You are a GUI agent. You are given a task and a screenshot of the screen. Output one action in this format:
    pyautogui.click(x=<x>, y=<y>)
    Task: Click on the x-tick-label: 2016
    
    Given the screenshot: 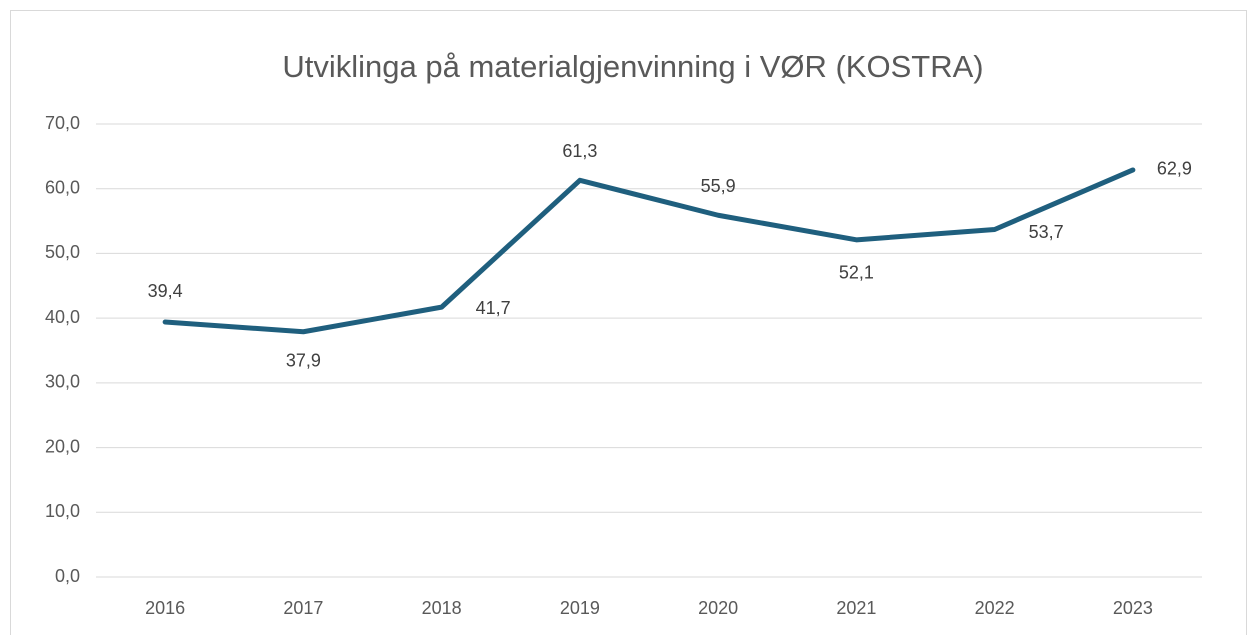 What is the action you would take?
    pyautogui.click(x=165, y=608)
    